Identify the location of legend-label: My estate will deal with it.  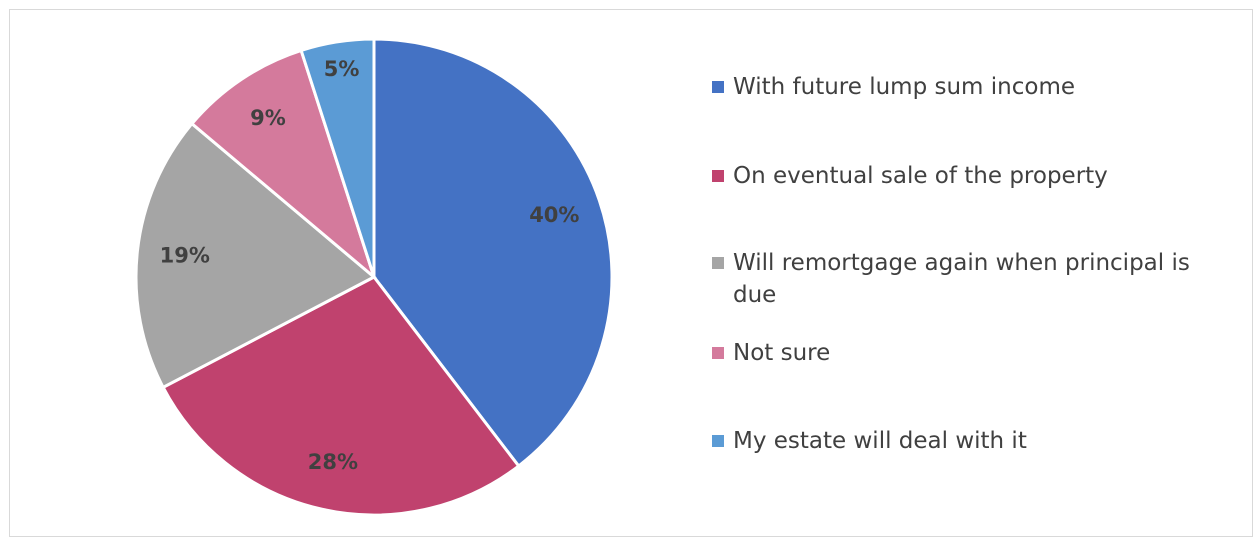
(880, 441).